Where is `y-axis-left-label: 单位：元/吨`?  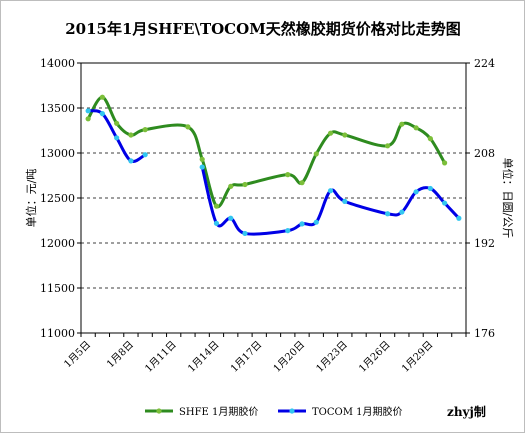 y-axis-left-label: 单位：元/吨 is located at coordinates (31, 198).